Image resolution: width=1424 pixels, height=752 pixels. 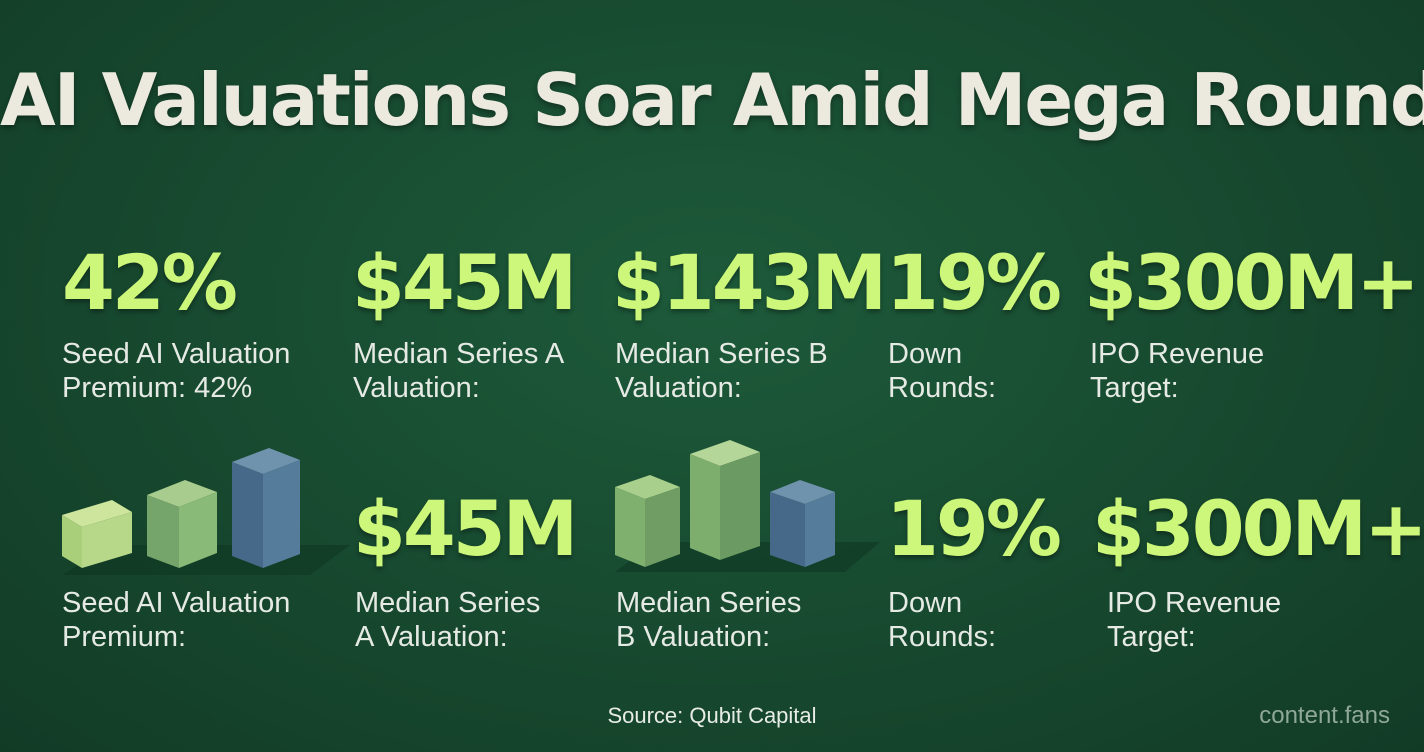 I want to click on page-title: AI Valuations Soar Amid Mega Rounds, so click(x=712, y=100).